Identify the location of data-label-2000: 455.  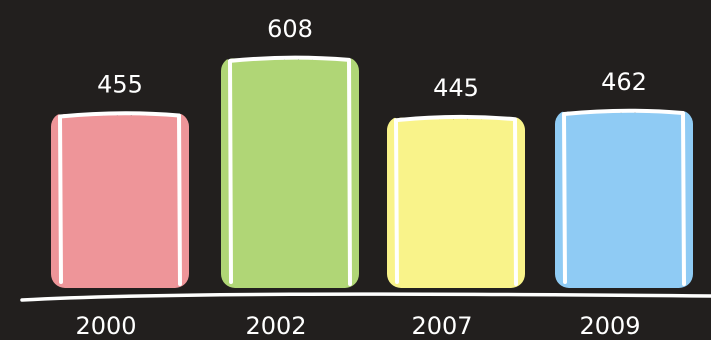
(120, 85).